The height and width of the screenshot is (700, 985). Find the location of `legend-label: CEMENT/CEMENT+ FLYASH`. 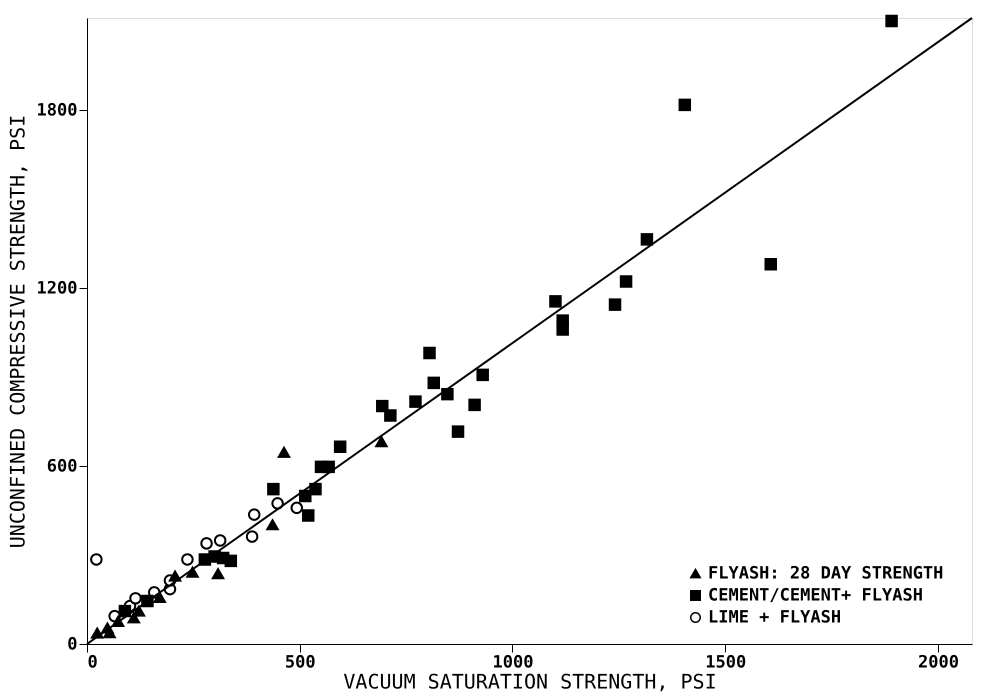

legend-label: CEMENT/CEMENT+ FLYASH is located at coordinates (815, 596).